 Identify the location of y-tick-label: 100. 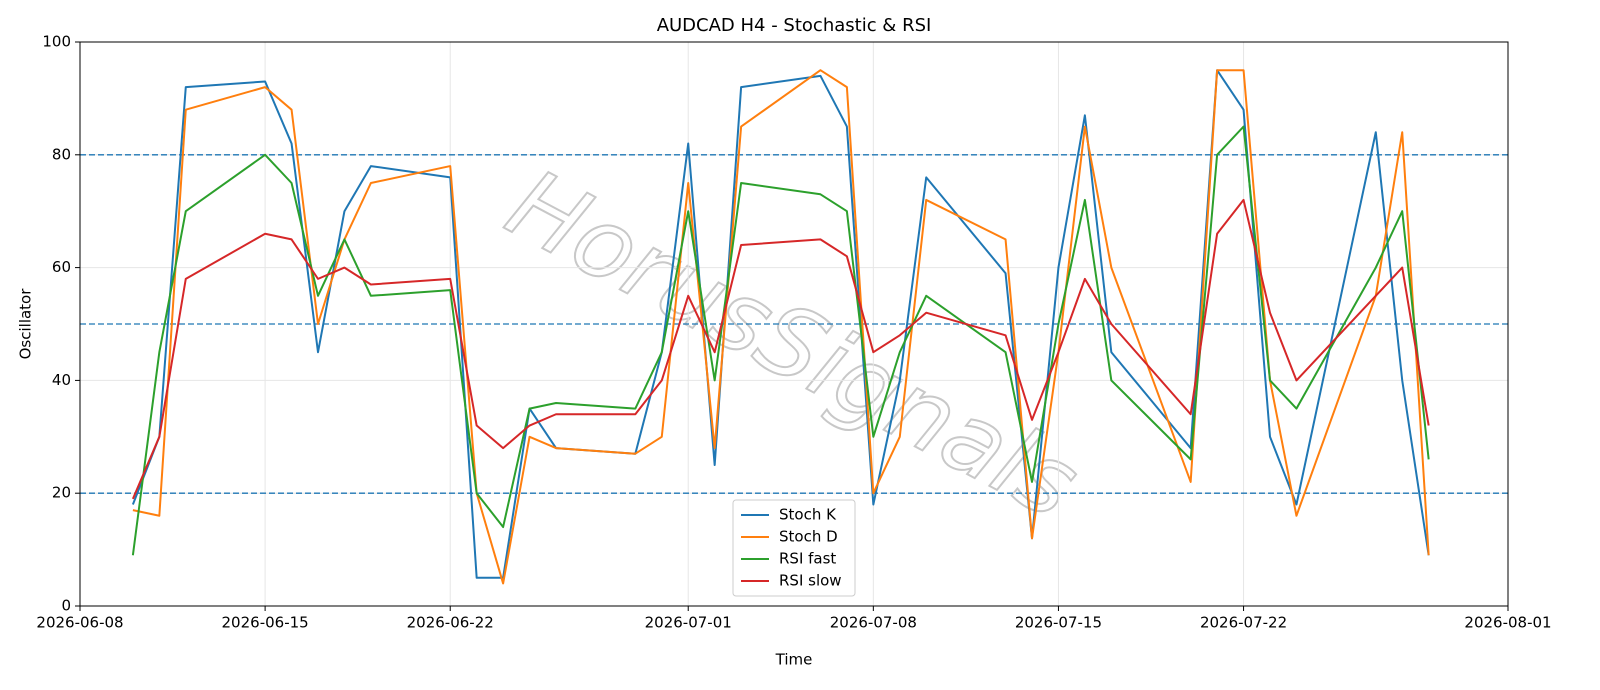
(56, 42).